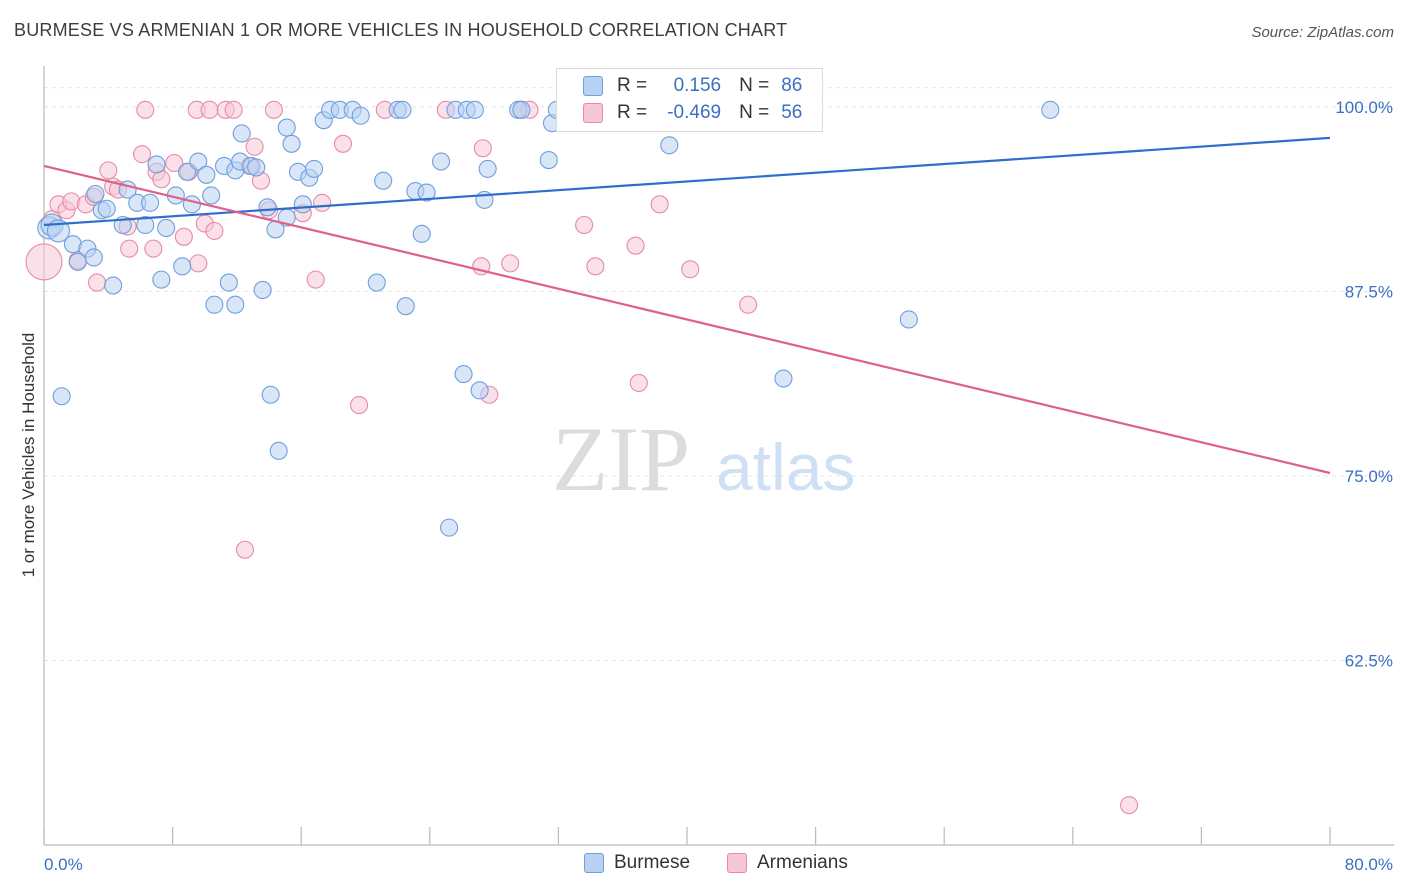 The height and width of the screenshot is (892, 1406). I want to click on stats-legend: R = 0.156 N = 86 R = -0.469 N = 56, so click(689, 100).